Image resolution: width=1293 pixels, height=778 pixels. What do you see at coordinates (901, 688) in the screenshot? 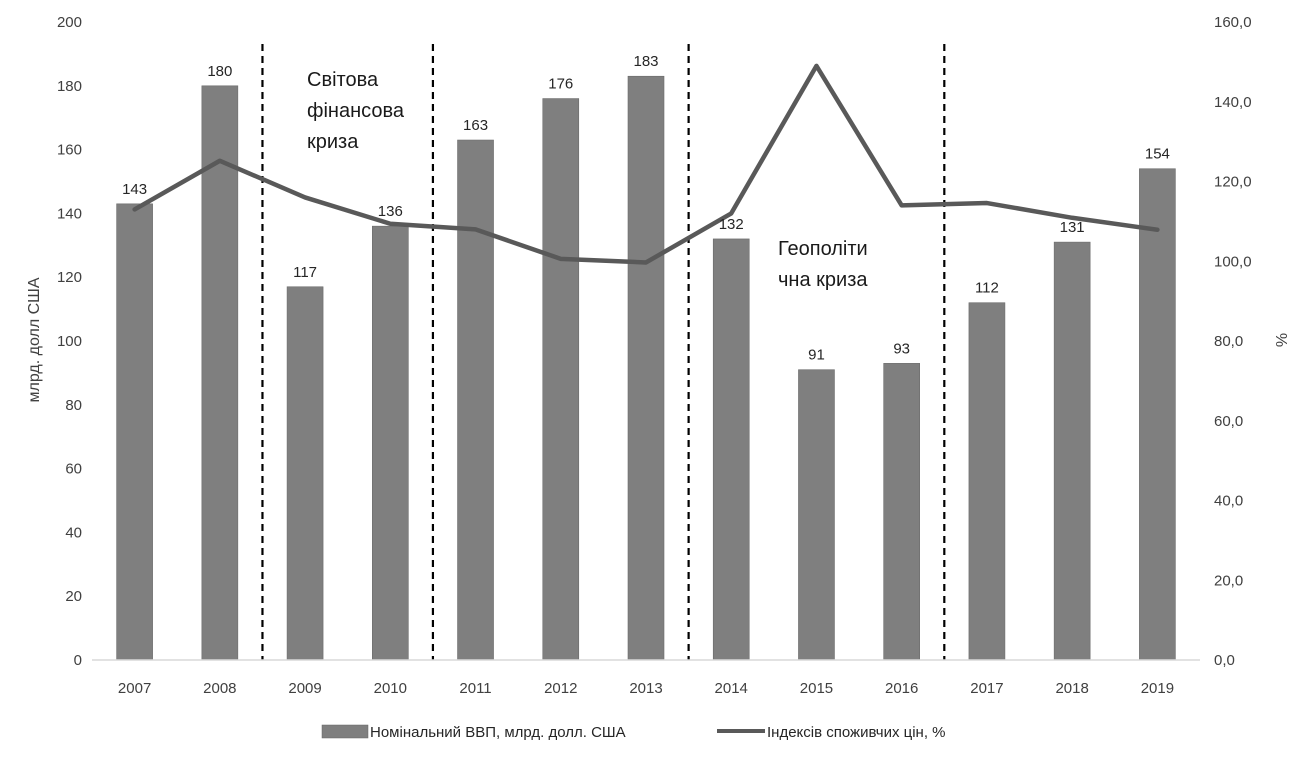
I see `x-tick-2016: 2016` at bounding box center [901, 688].